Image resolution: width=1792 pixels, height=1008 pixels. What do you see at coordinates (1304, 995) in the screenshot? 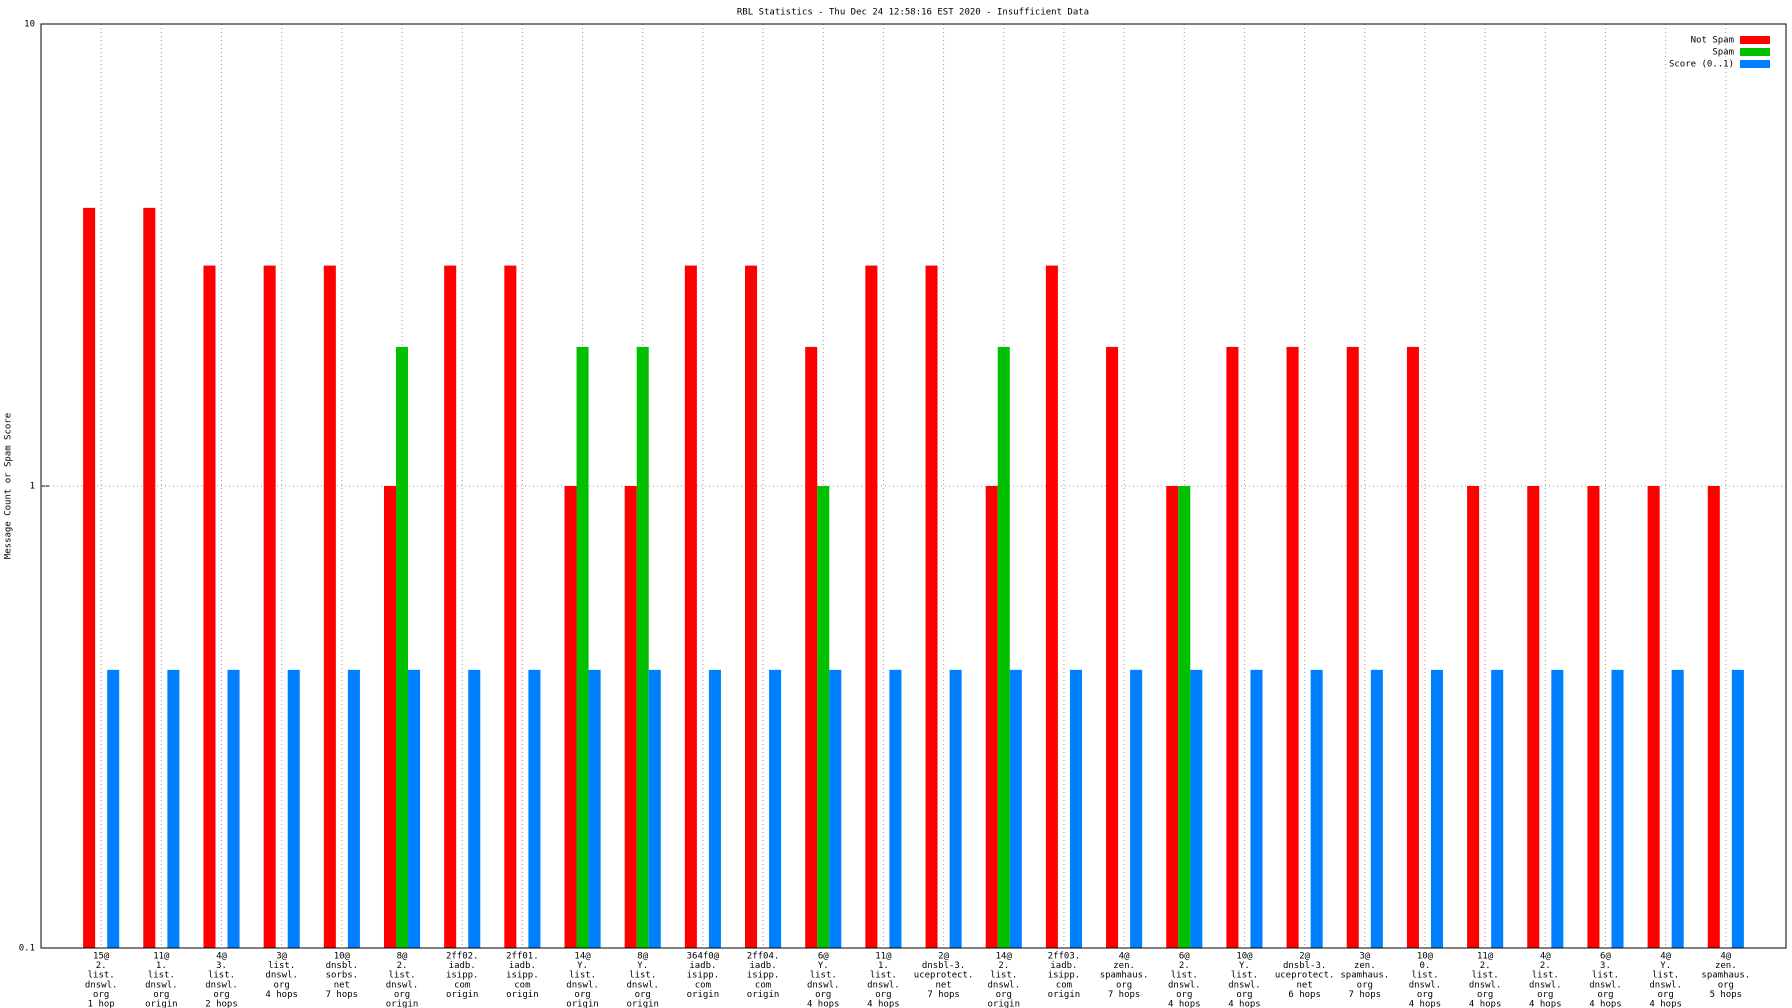
I see `x-tick-label: 6 hops` at bounding box center [1304, 995].